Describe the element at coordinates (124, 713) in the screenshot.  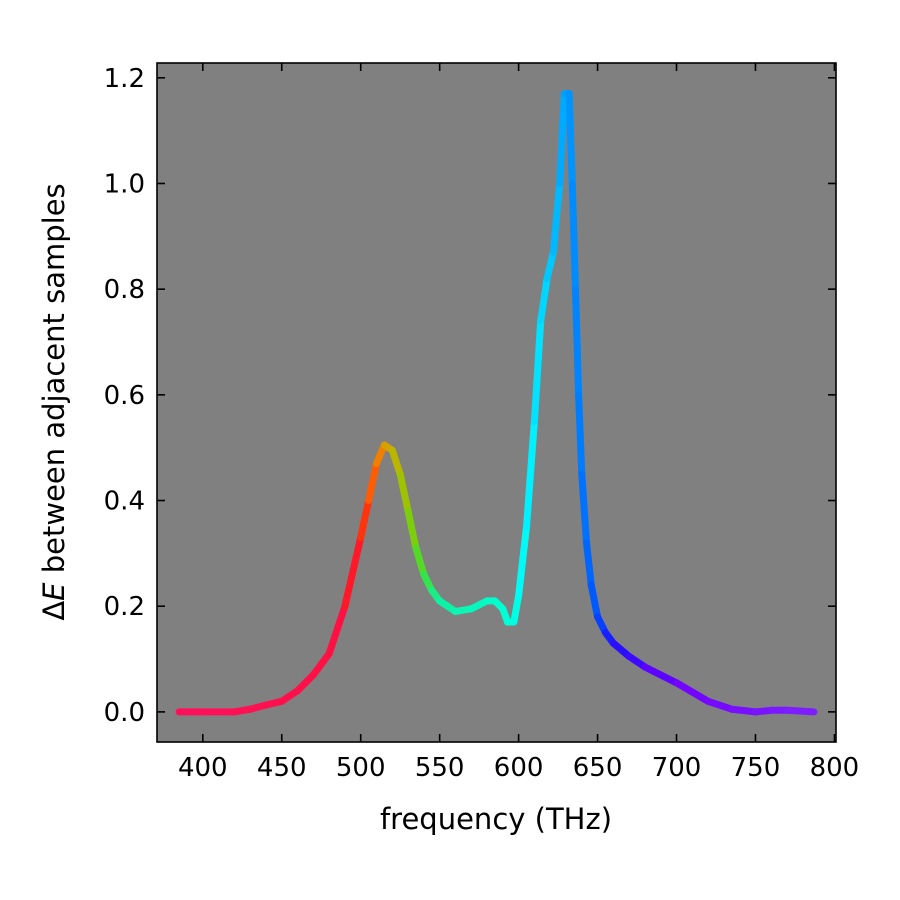
I see `y-tick-label: 0.0` at that location.